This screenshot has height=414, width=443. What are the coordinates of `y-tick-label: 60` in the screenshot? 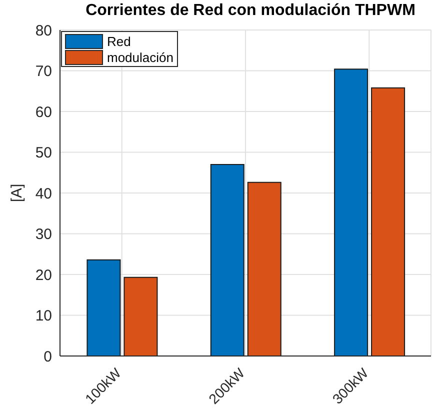 It's located at (43, 112).